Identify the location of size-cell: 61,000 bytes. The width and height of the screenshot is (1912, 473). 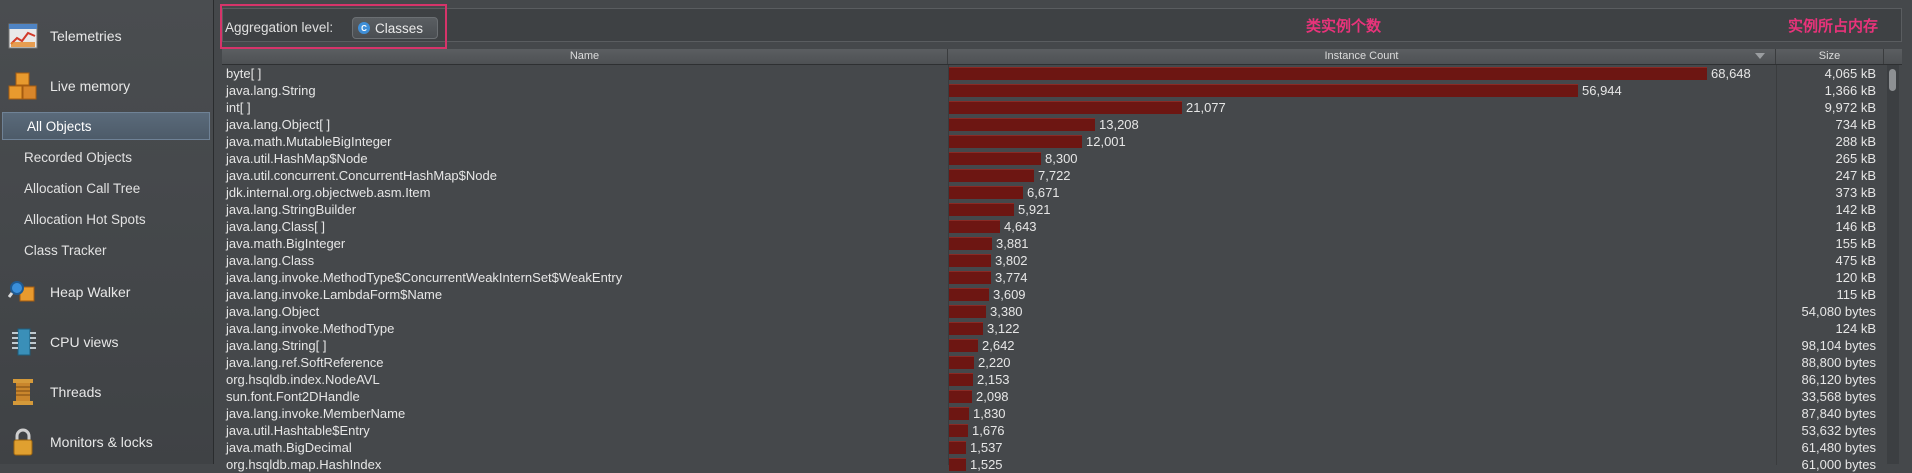
(1838, 464).